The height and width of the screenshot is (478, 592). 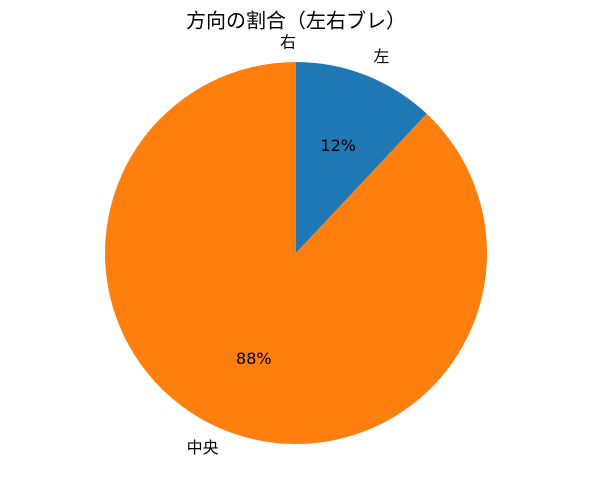 What do you see at coordinates (203, 447) in the screenshot?
I see `slice-label: 中央` at bounding box center [203, 447].